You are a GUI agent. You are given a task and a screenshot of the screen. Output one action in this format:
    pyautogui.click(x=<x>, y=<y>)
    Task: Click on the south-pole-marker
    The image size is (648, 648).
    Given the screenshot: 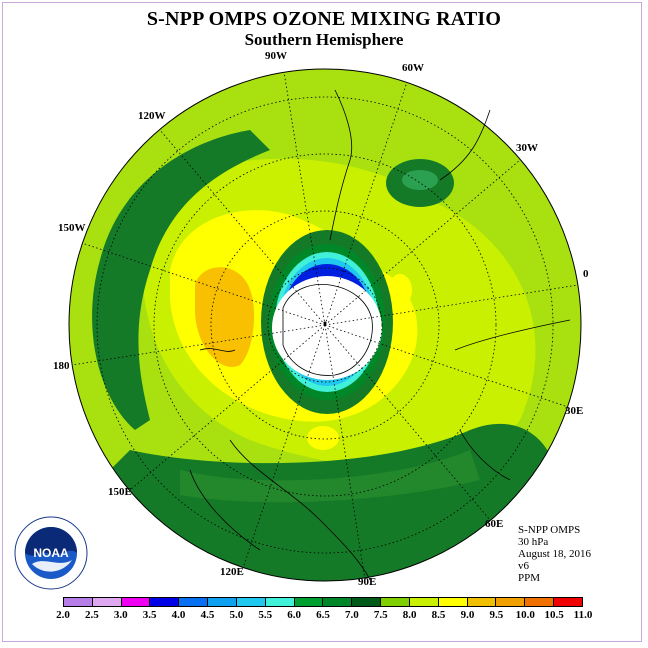 What is the action you would take?
    pyautogui.click(x=325, y=323)
    